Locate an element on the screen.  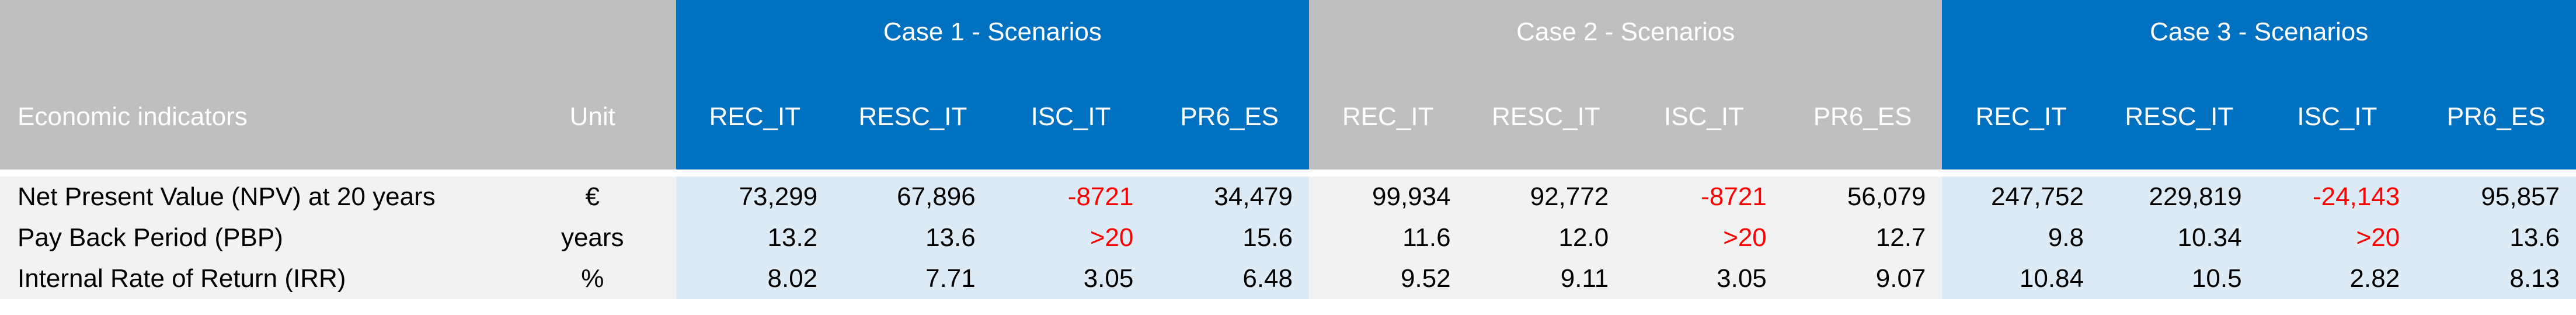
bottom-gap is located at coordinates (1288, 307).